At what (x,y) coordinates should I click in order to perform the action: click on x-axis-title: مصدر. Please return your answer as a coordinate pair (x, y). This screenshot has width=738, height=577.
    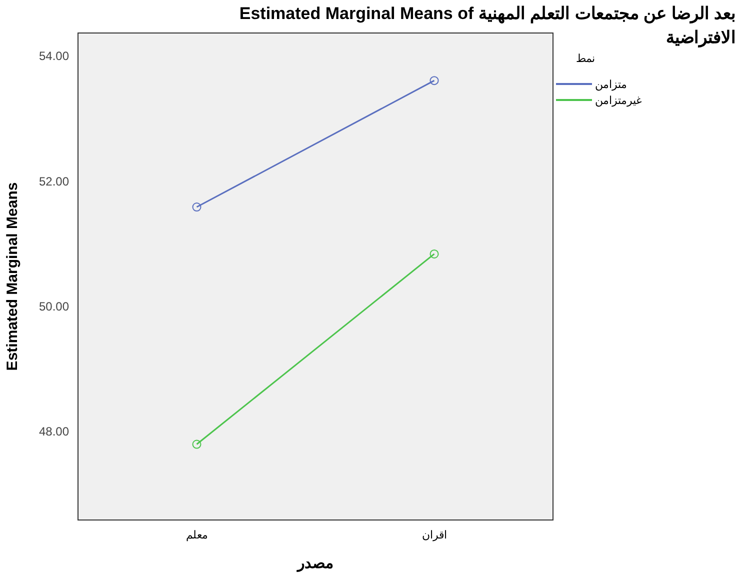
    Looking at the image, I should click on (315, 563).